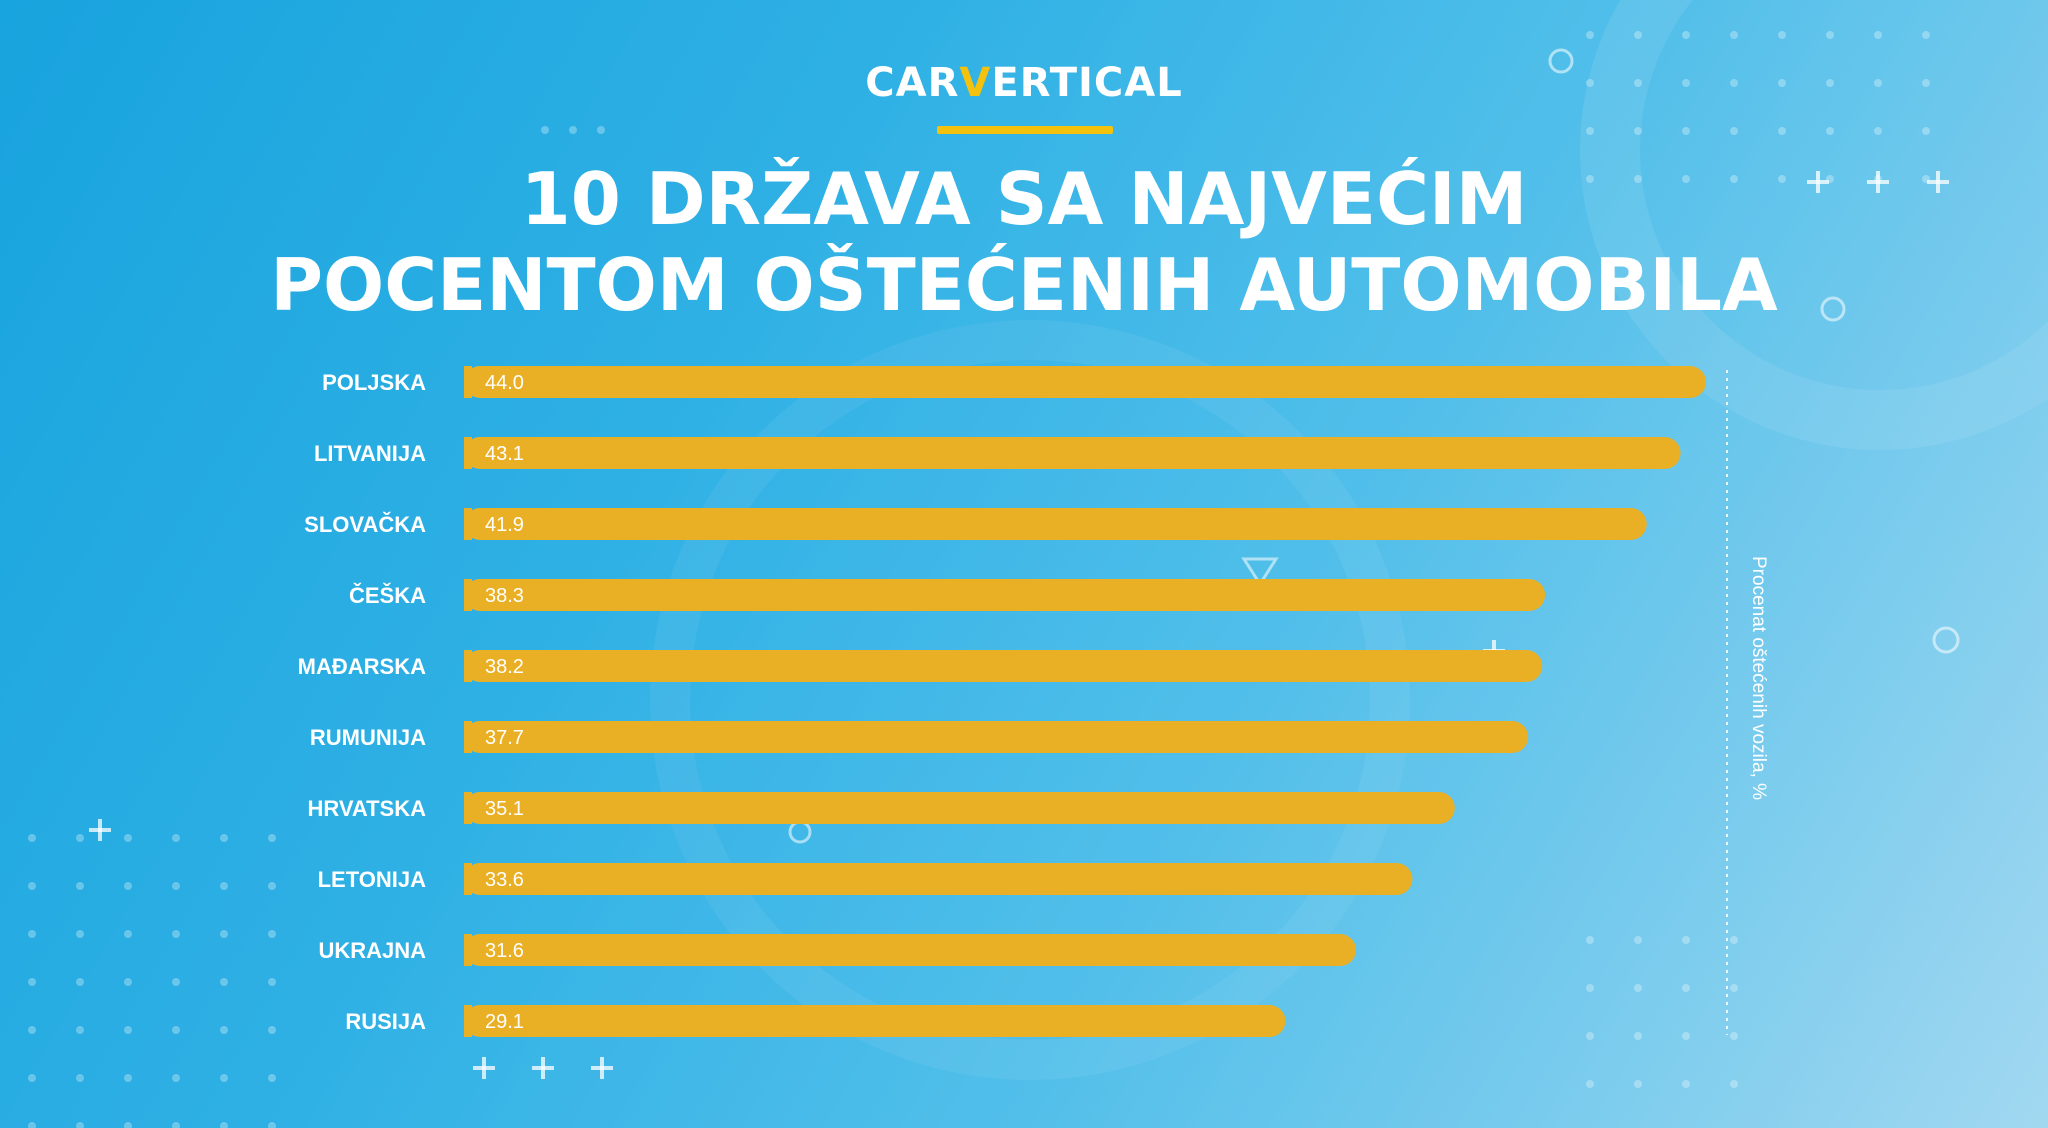 The image size is (2048, 1128). What do you see at coordinates (504, 596) in the screenshot?
I see `value-label: 38.3` at bounding box center [504, 596].